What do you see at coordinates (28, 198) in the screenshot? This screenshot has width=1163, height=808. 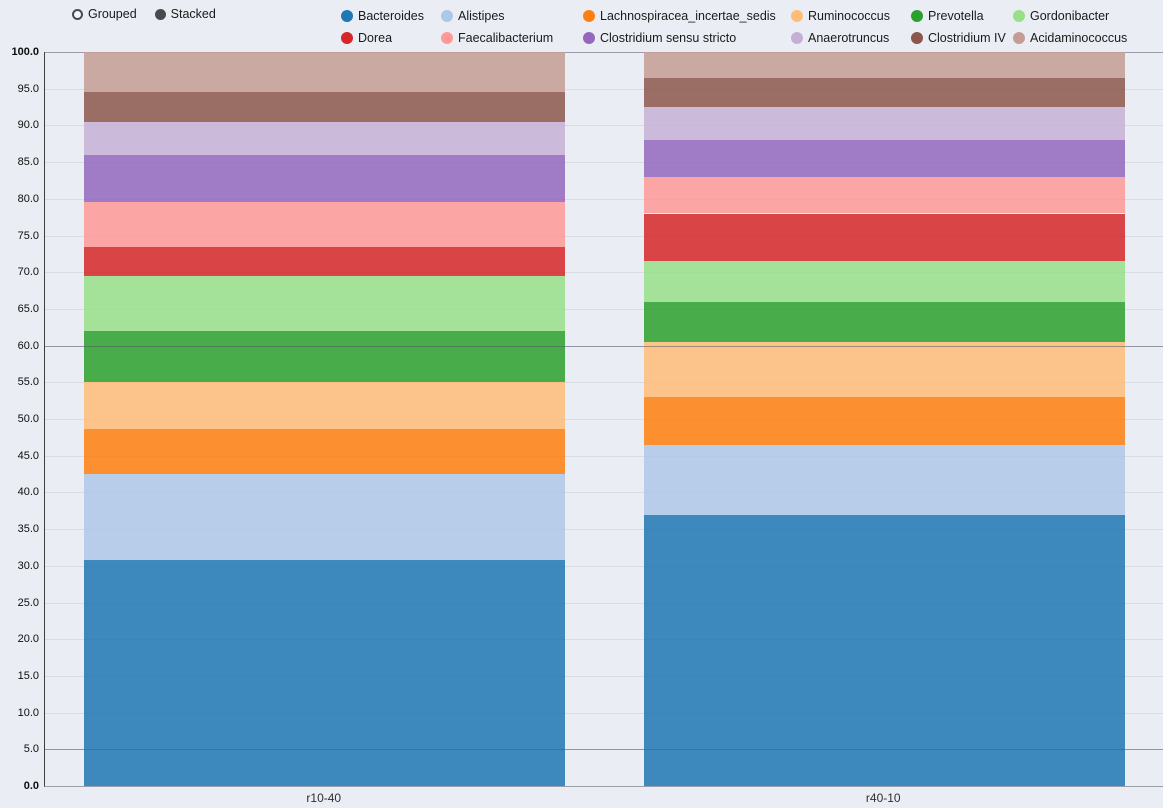 I see `y-tick-label: 80.0` at bounding box center [28, 198].